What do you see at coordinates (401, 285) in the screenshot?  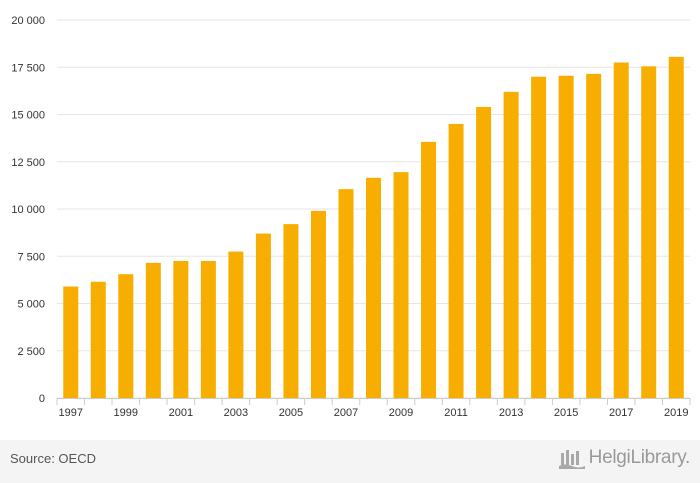 I see `bar-2009` at bounding box center [401, 285].